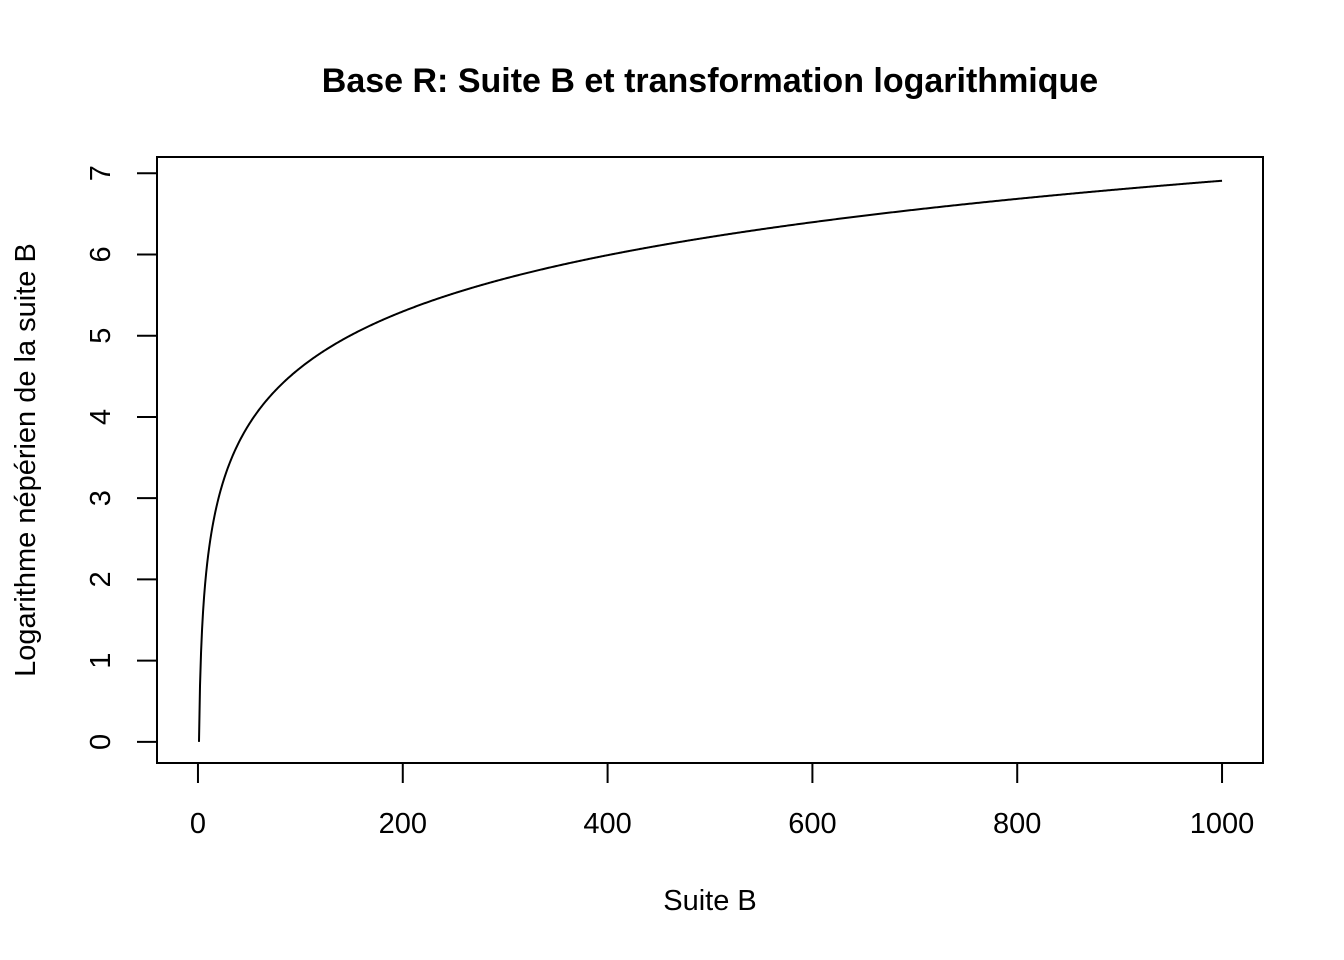  What do you see at coordinates (403, 824) in the screenshot?
I see `x-tick-label: 200` at bounding box center [403, 824].